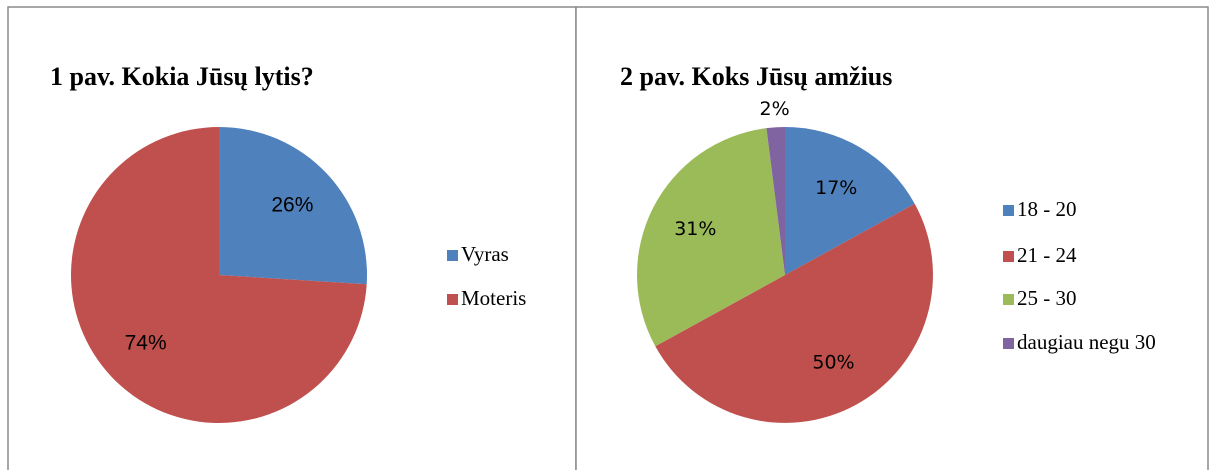 The width and height of the screenshot is (1216, 470). What do you see at coordinates (833, 363) in the screenshot?
I see `data-label: 50%` at bounding box center [833, 363].